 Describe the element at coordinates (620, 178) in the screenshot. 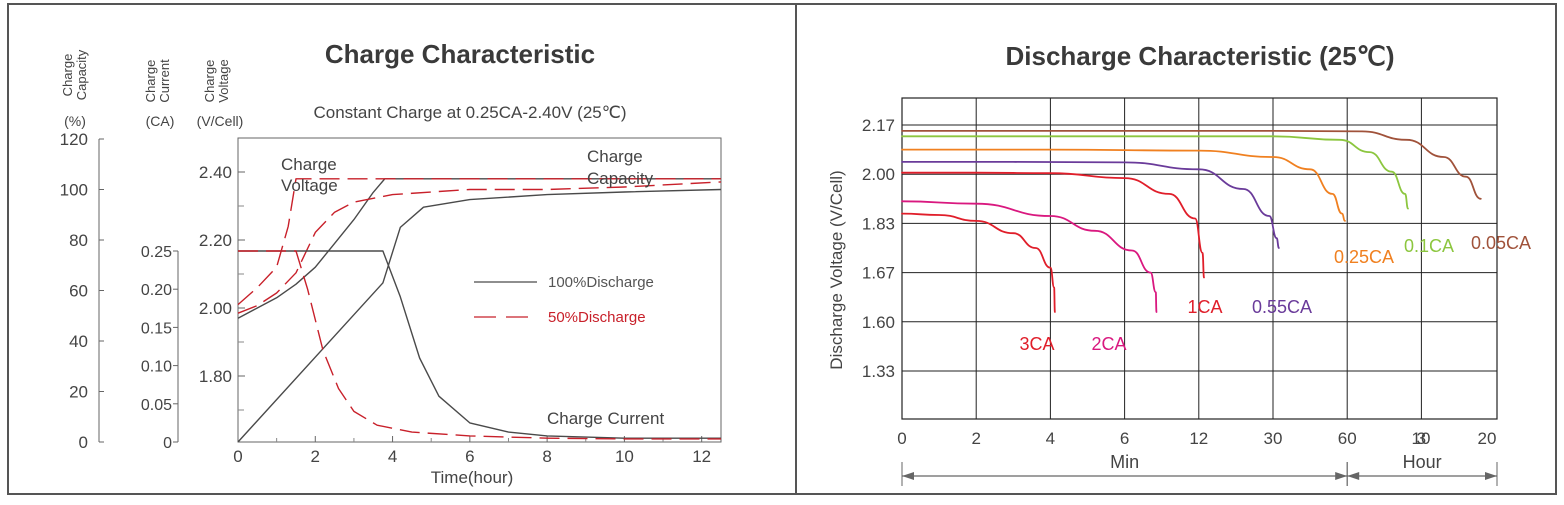

I see `charge-capacity-label-2: Capacity` at that location.